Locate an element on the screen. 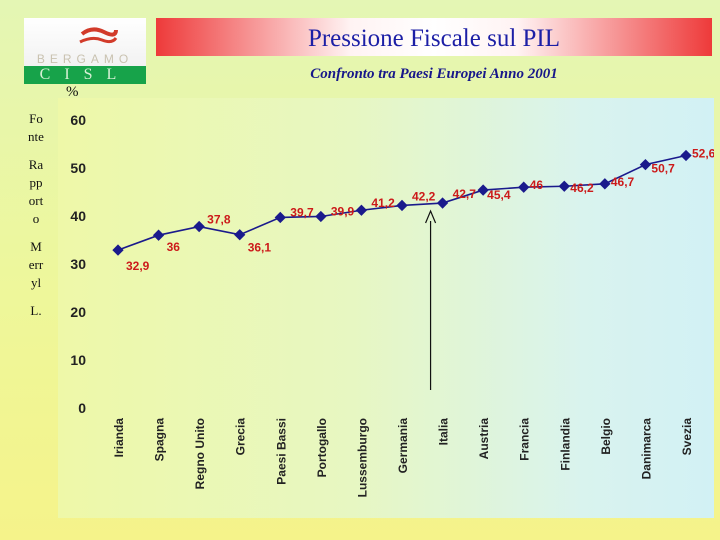 The width and height of the screenshot is (720, 540). x-category-label: Francia is located at coordinates (525, 439).